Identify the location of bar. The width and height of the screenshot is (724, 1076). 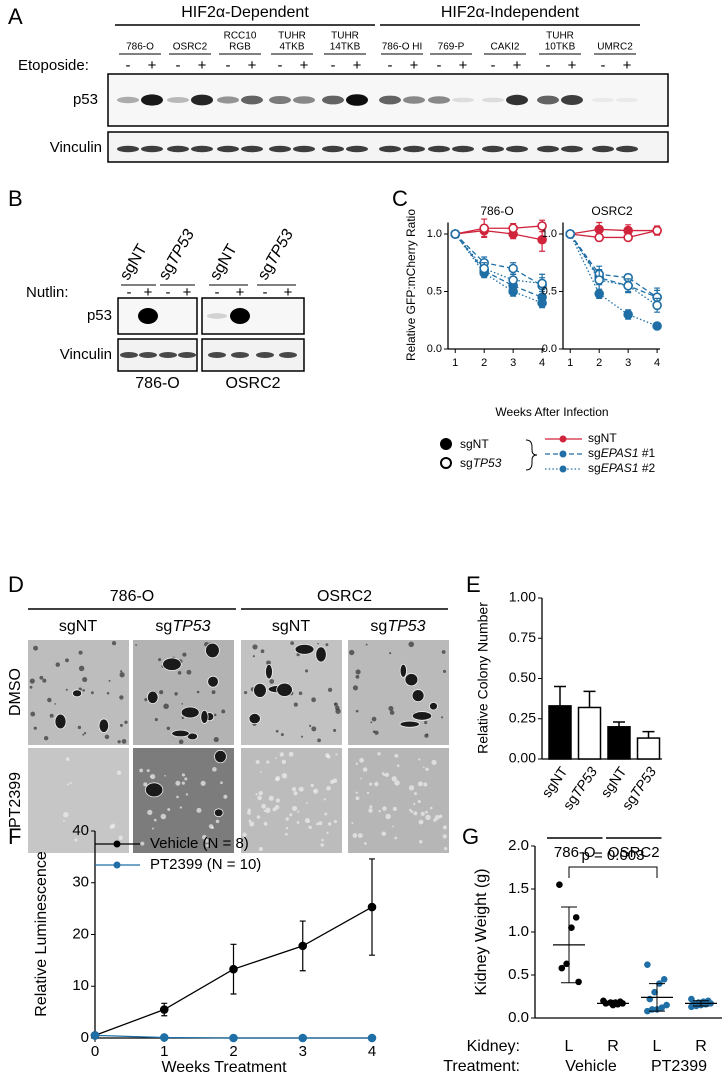
(619, 743).